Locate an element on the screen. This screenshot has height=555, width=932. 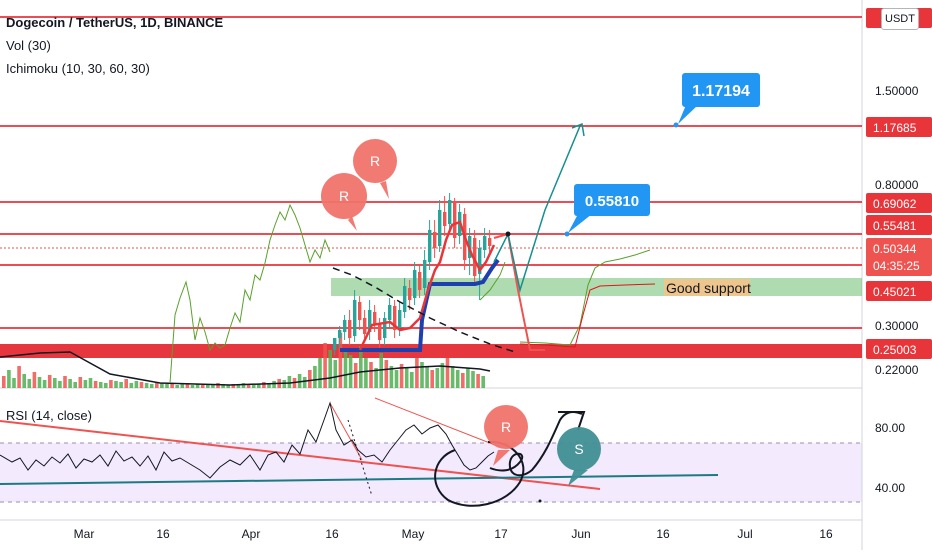
ichimoku-base-line is located at coordinates (420, 305).